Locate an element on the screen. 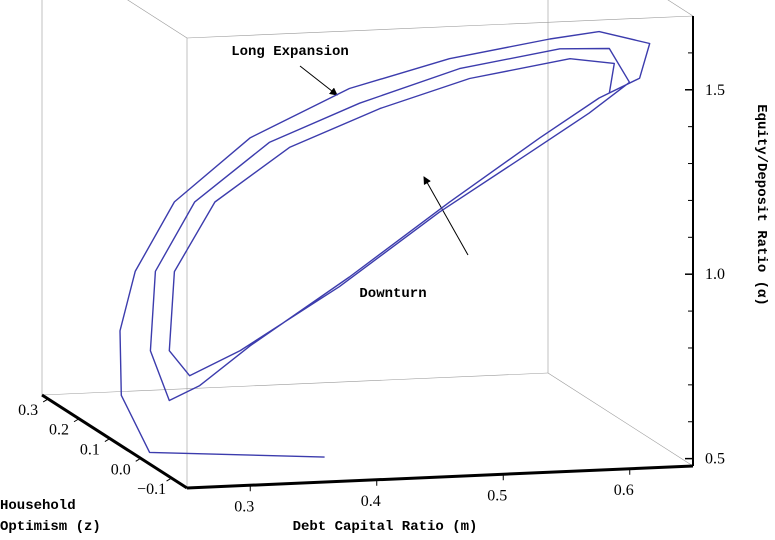  z-tick-label: 0.1 is located at coordinates (90, 450).